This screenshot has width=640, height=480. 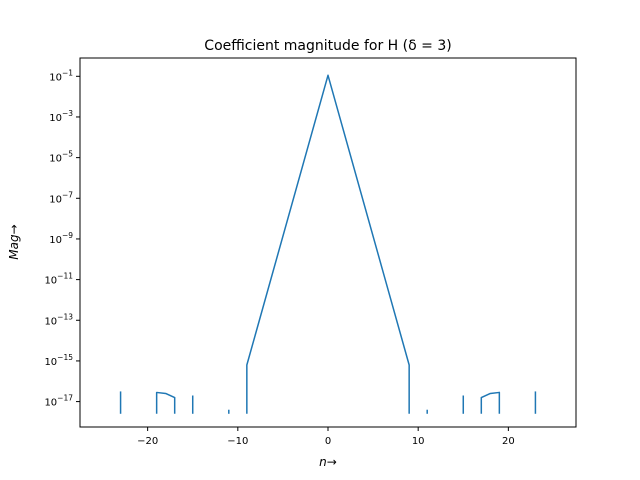 I want to click on x-axis: −20 −10 0 10 20, so click(x=326, y=437).